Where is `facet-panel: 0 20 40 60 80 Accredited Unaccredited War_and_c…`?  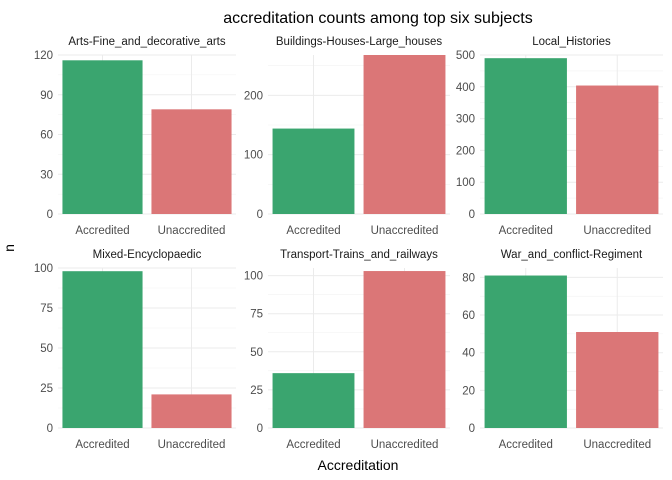 facet-panel: 0 20 40 60 80 Accredited Unaccredited War_and_c… is located at coordinates (562, 350).